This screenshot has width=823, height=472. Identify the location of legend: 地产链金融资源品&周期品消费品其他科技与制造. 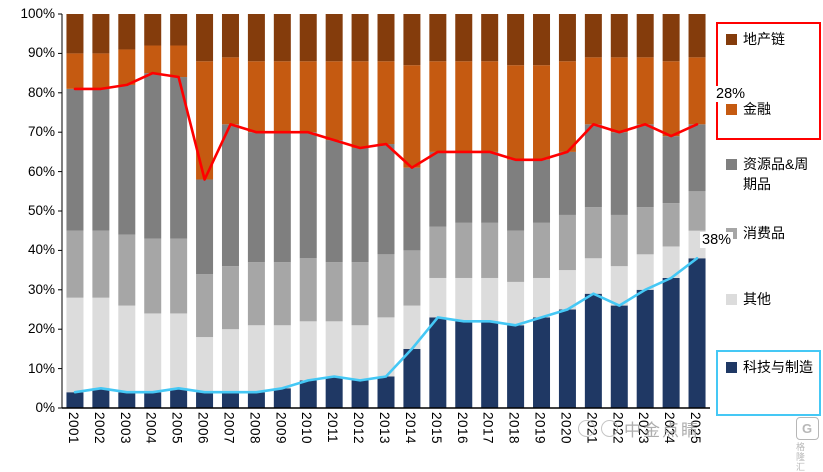
(774, 234).